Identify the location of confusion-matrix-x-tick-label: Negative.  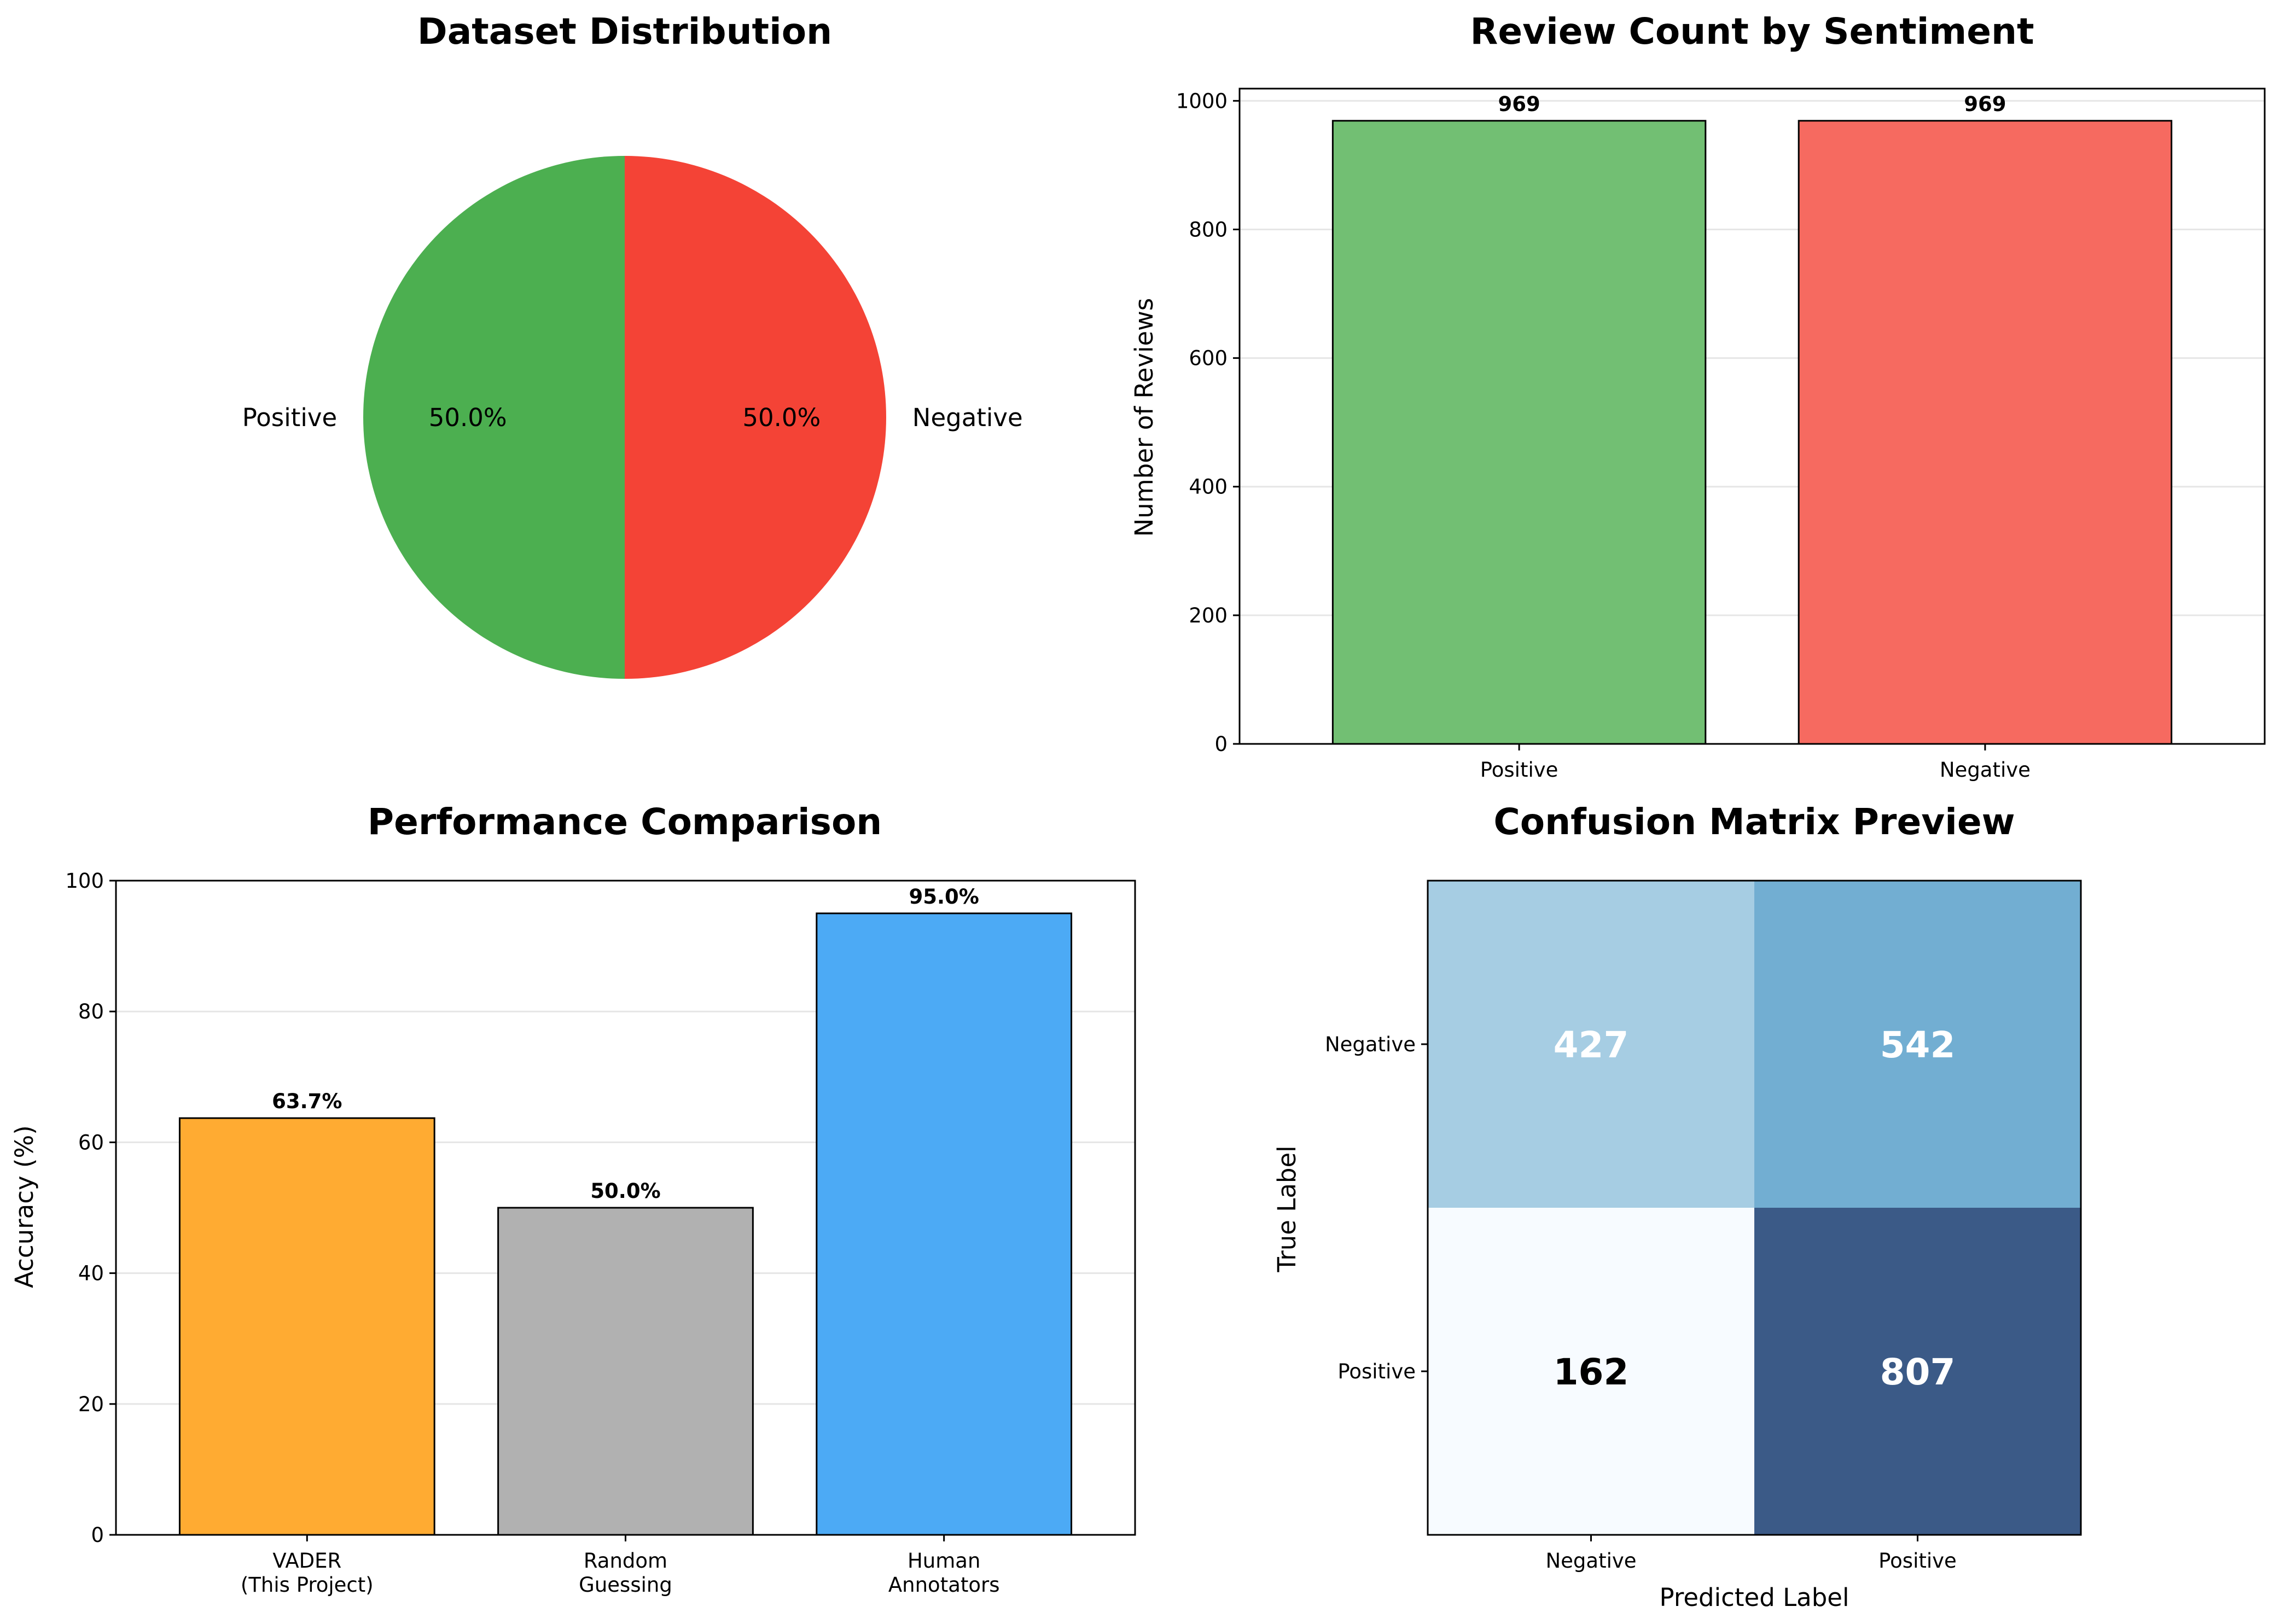
(1590, 1561).